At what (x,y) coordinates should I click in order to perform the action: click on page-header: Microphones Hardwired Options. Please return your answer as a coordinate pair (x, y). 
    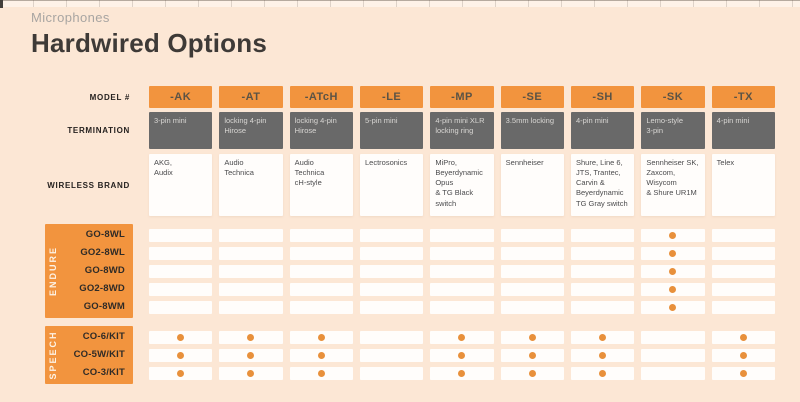
    Looking at the image, I should click on (149, 34).